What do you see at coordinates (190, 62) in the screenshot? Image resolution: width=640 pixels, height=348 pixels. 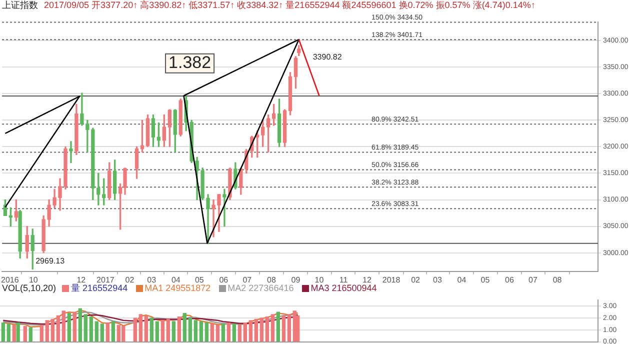 I see `annotation: 1.382` at bounding box center [190, 62].